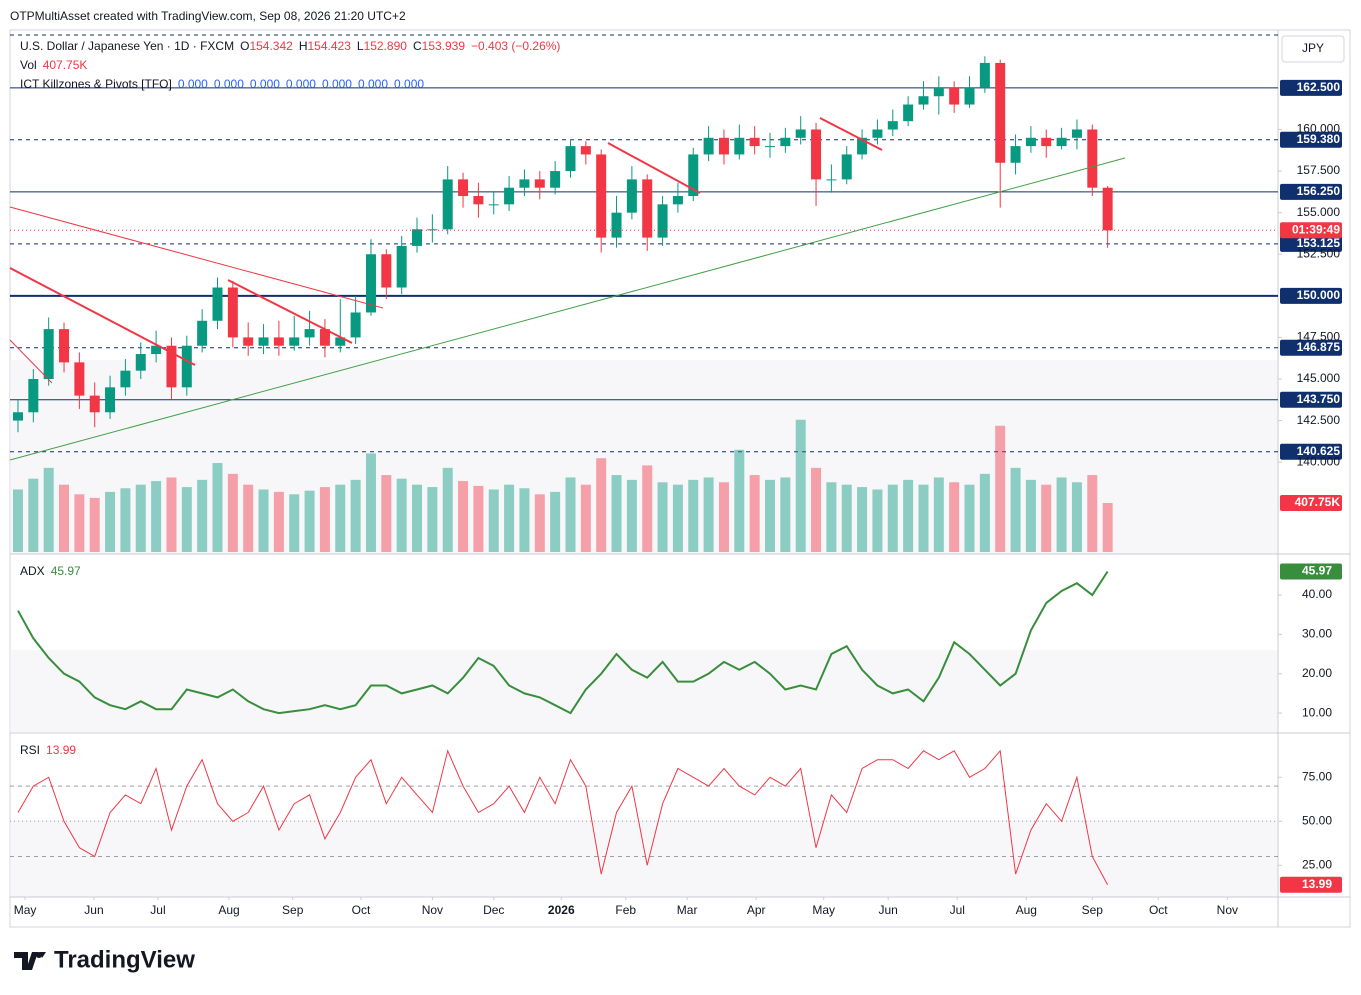 The height and width of the screenshot is (995, 1361). I want to click on x-tick-label: Nov, so click(1227, 910).